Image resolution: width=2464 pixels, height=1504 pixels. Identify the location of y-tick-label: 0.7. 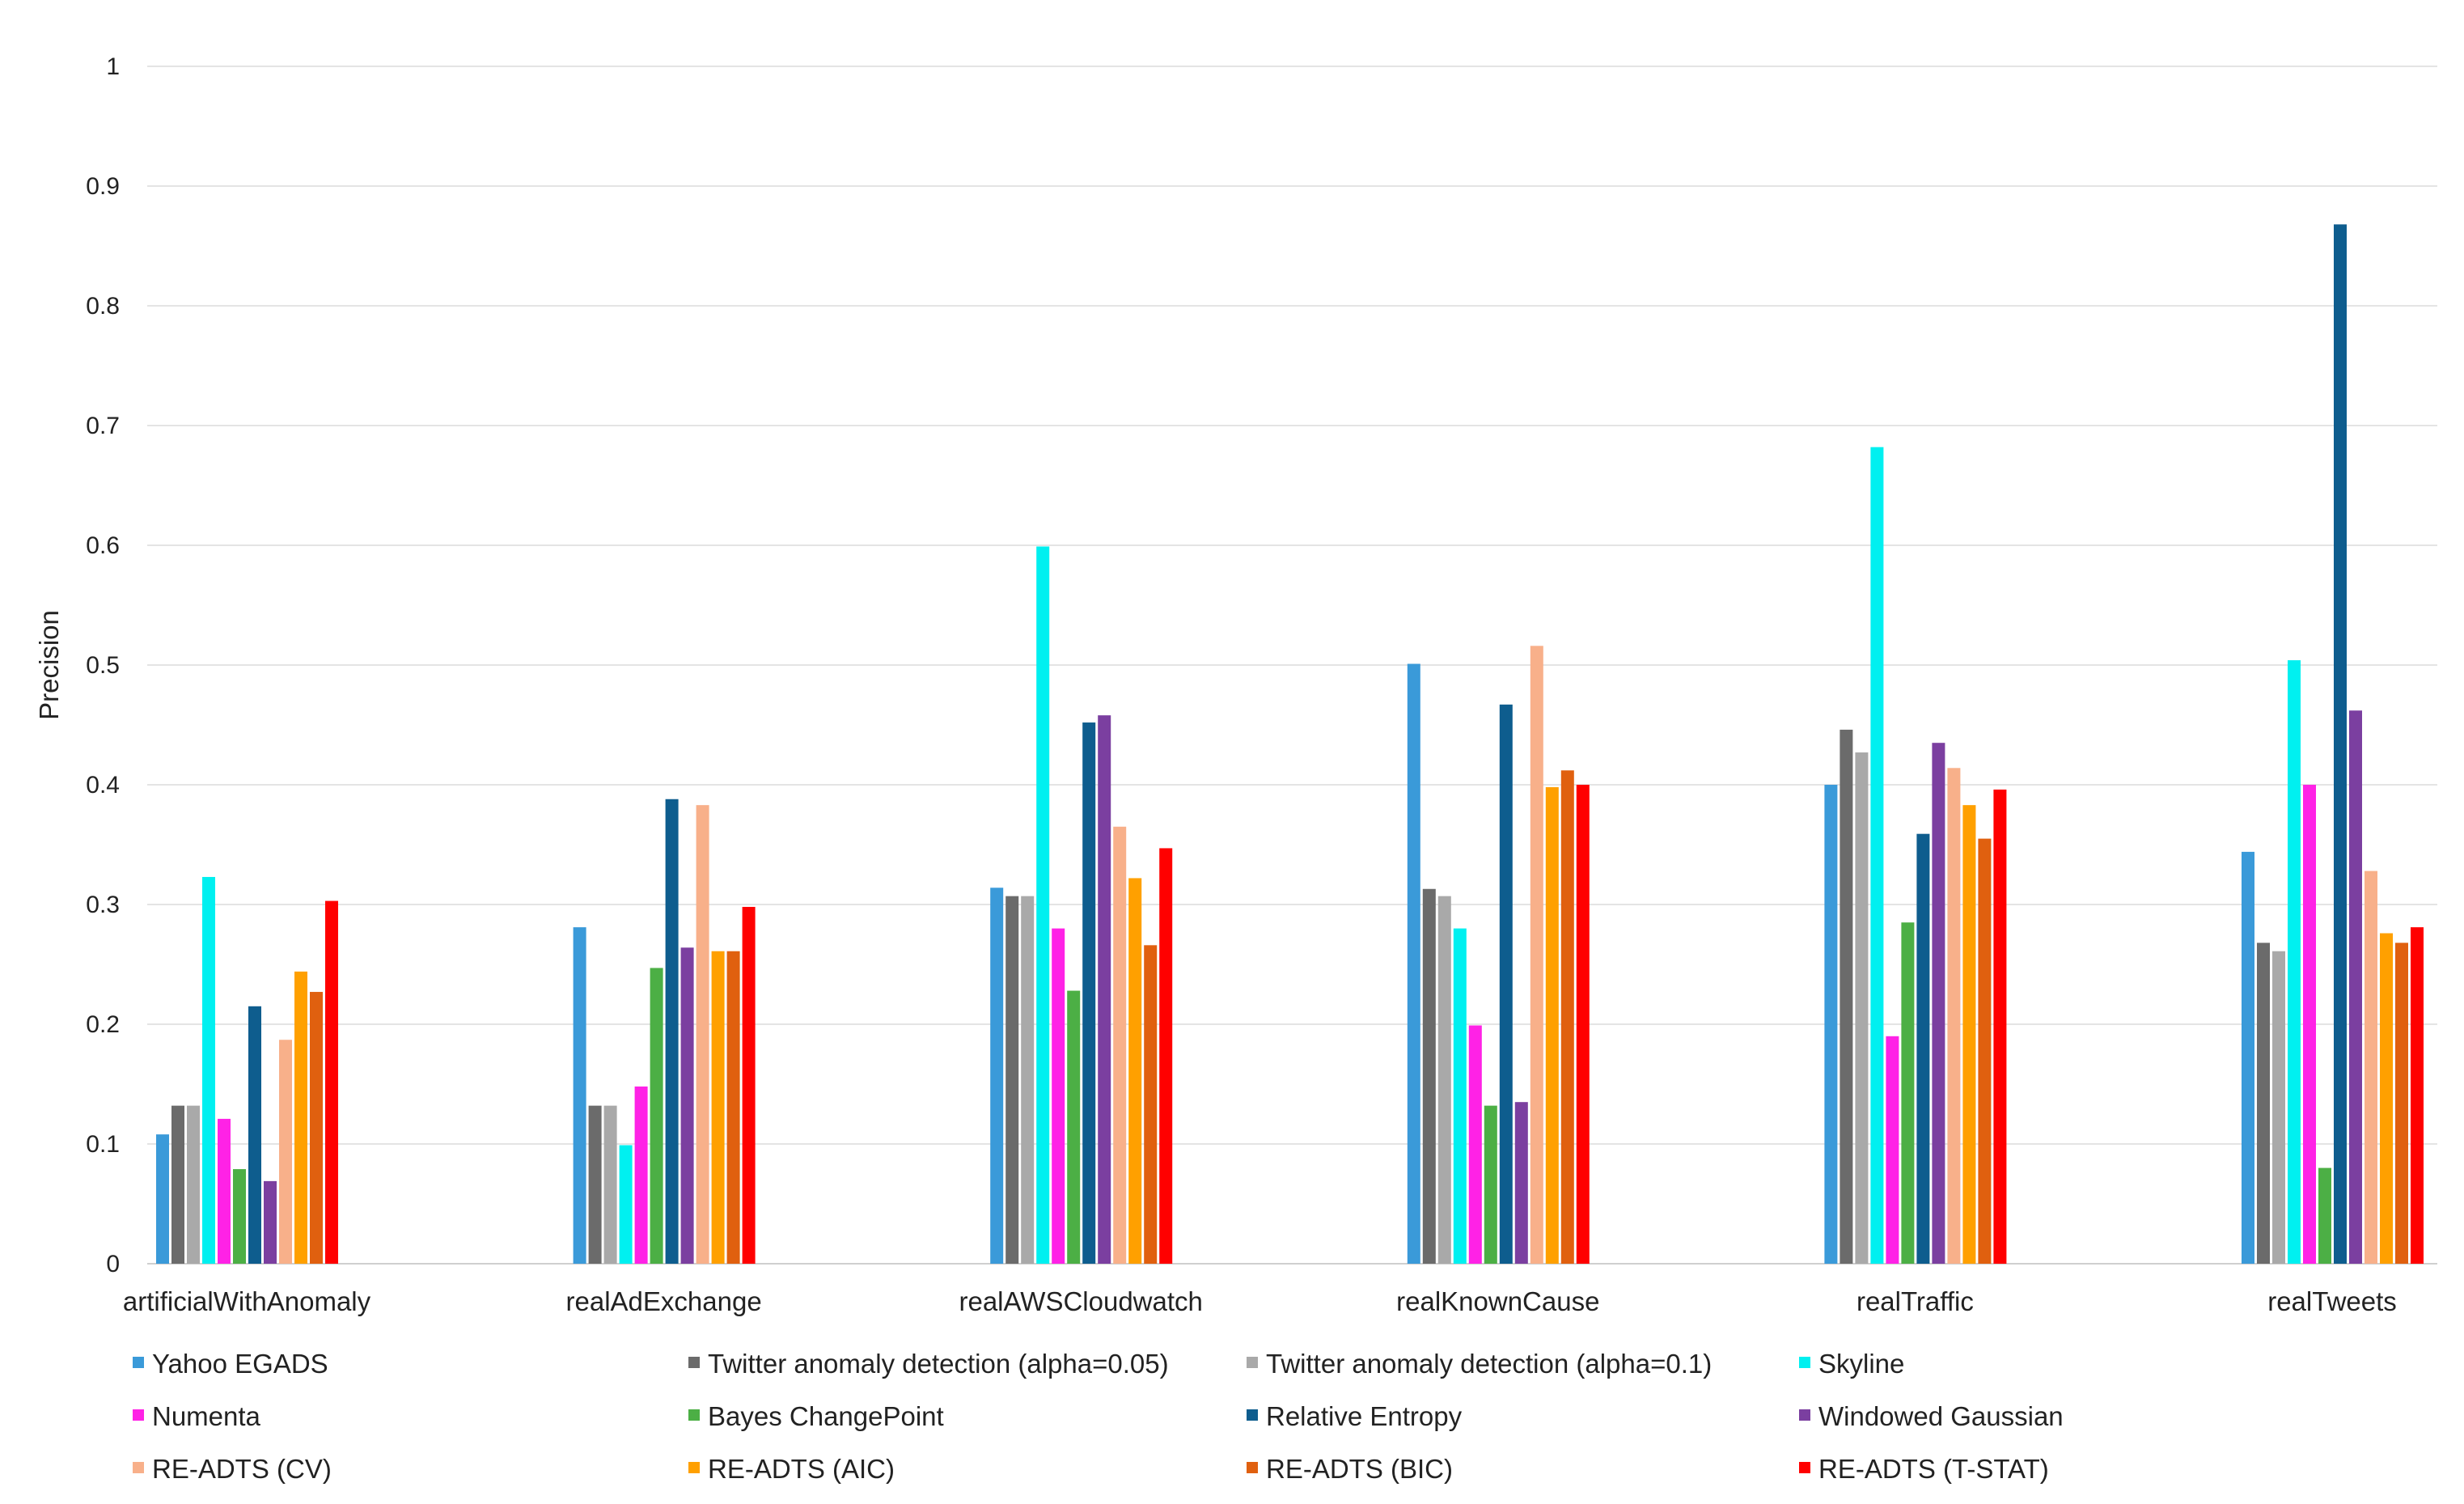
(103, 426).